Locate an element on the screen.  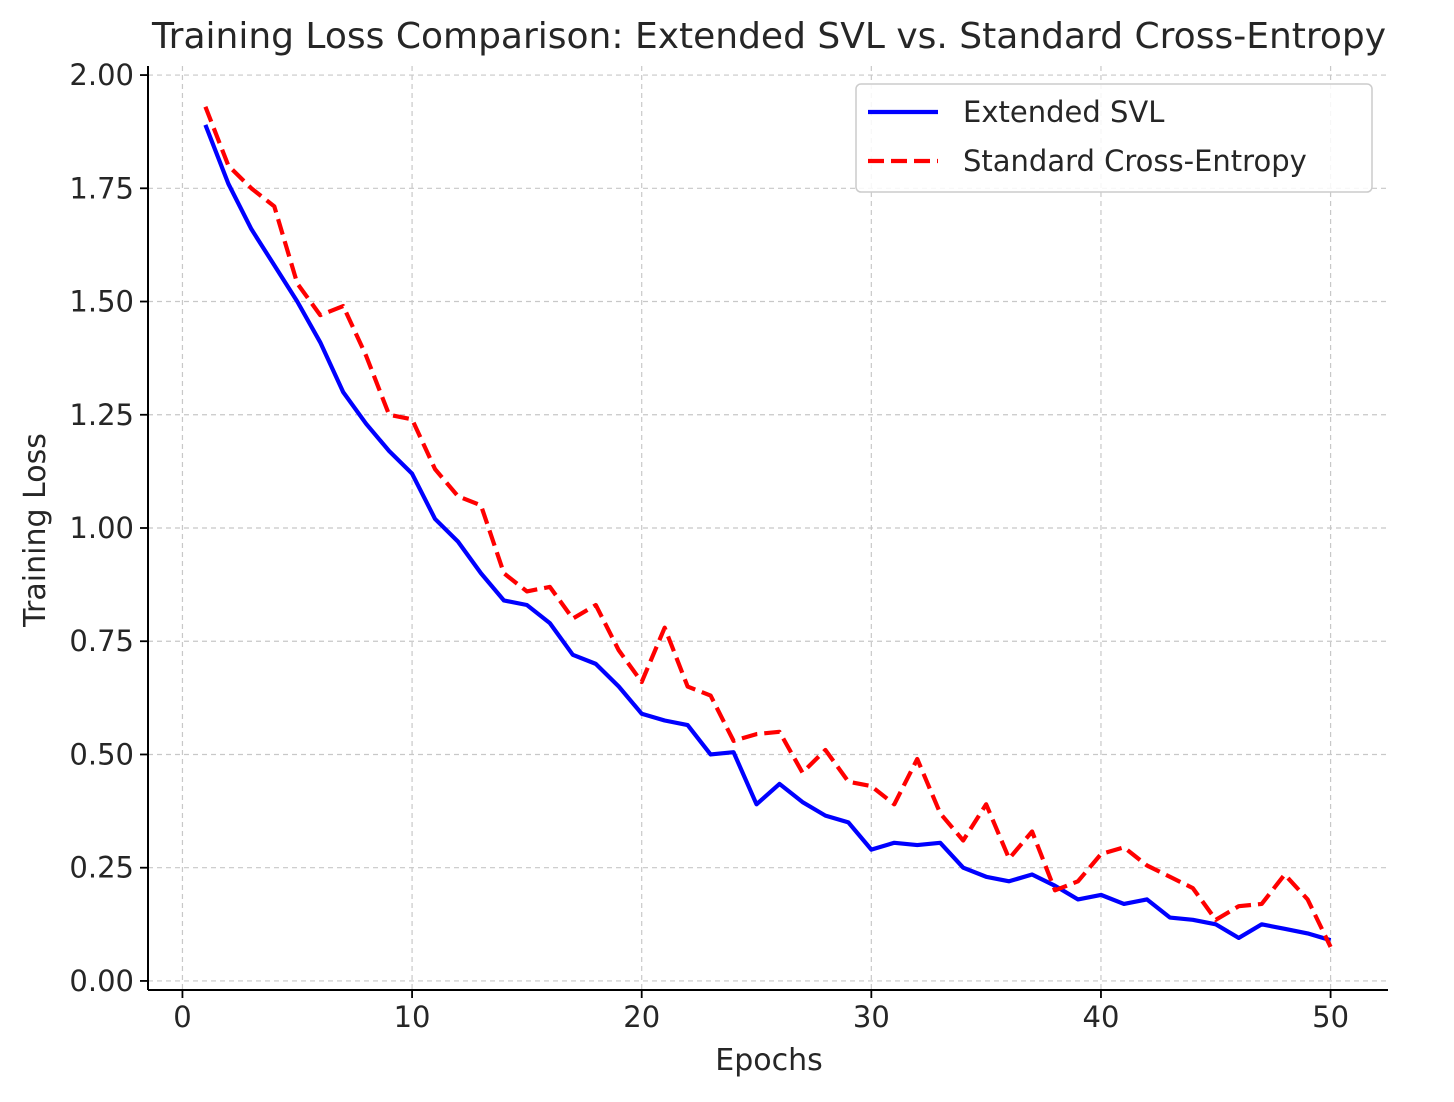
legend-box is located at coordinates (1114, 138).